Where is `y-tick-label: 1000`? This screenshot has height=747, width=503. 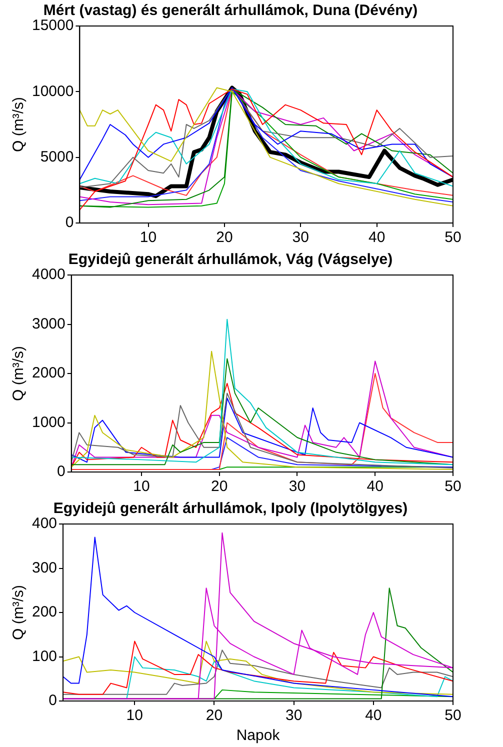
y-tick-label: 1000 is located at coordinates (49, 422).